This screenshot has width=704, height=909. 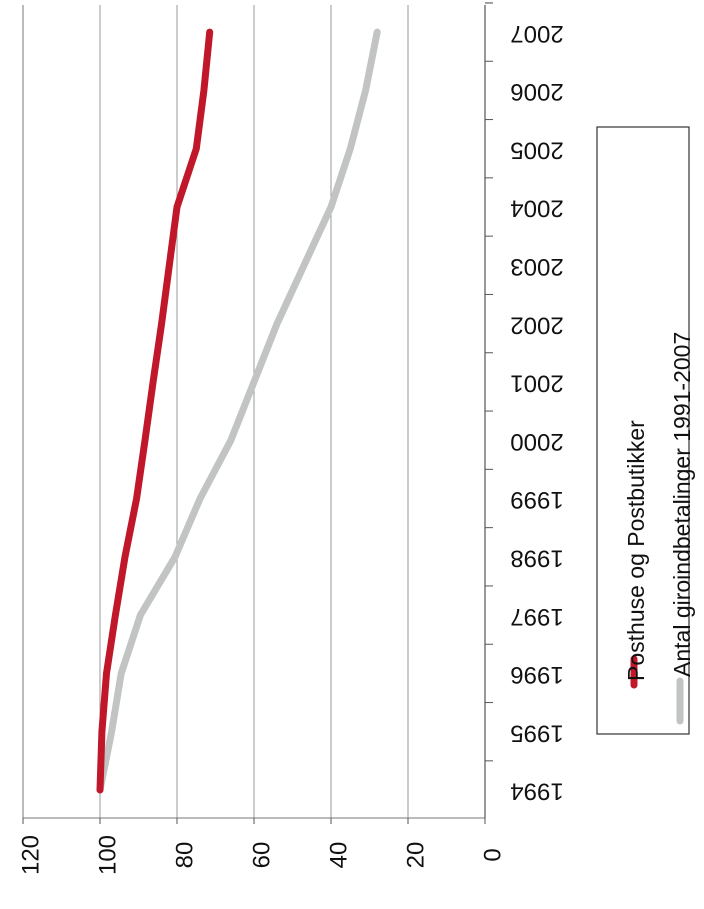 I want to click on series-line-posthuse, so click(x=155, y=411).